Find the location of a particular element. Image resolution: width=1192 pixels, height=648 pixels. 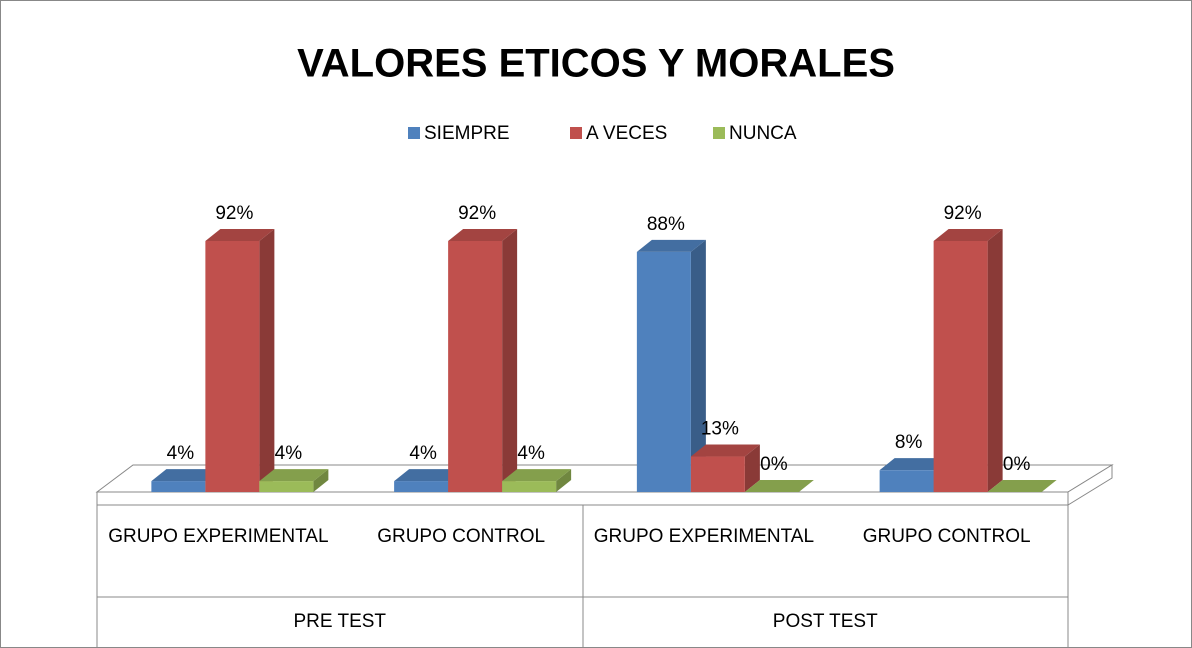

legend-label: SIEMPRE is located at coordinates (467, 133).